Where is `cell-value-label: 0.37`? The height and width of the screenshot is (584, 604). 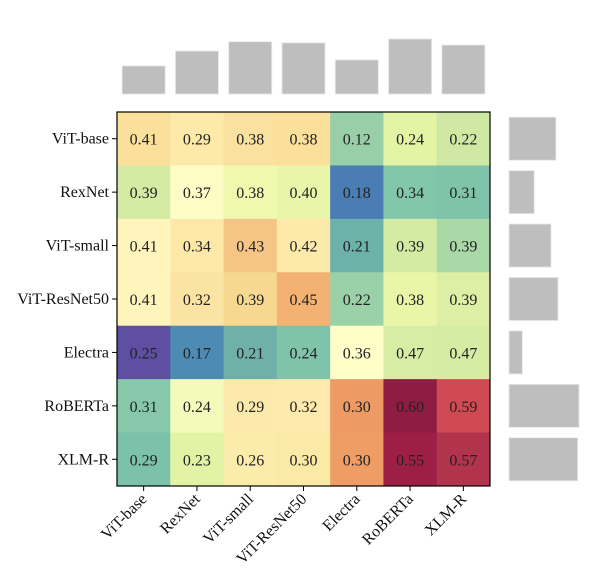 cell-value-label: 0.37 is located at coordinates (197, 193).